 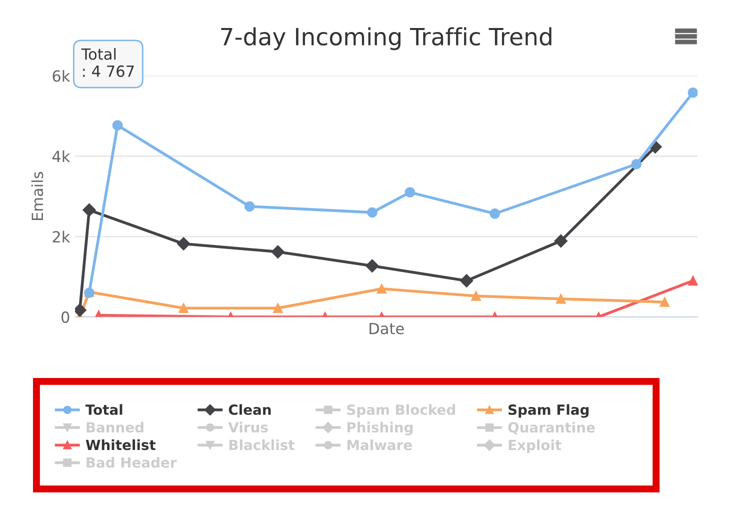 What do you see at coordinates (107, 62) in the screenshot?
I see `annotation: Total : 4 767` at bounding box center [107, 62].